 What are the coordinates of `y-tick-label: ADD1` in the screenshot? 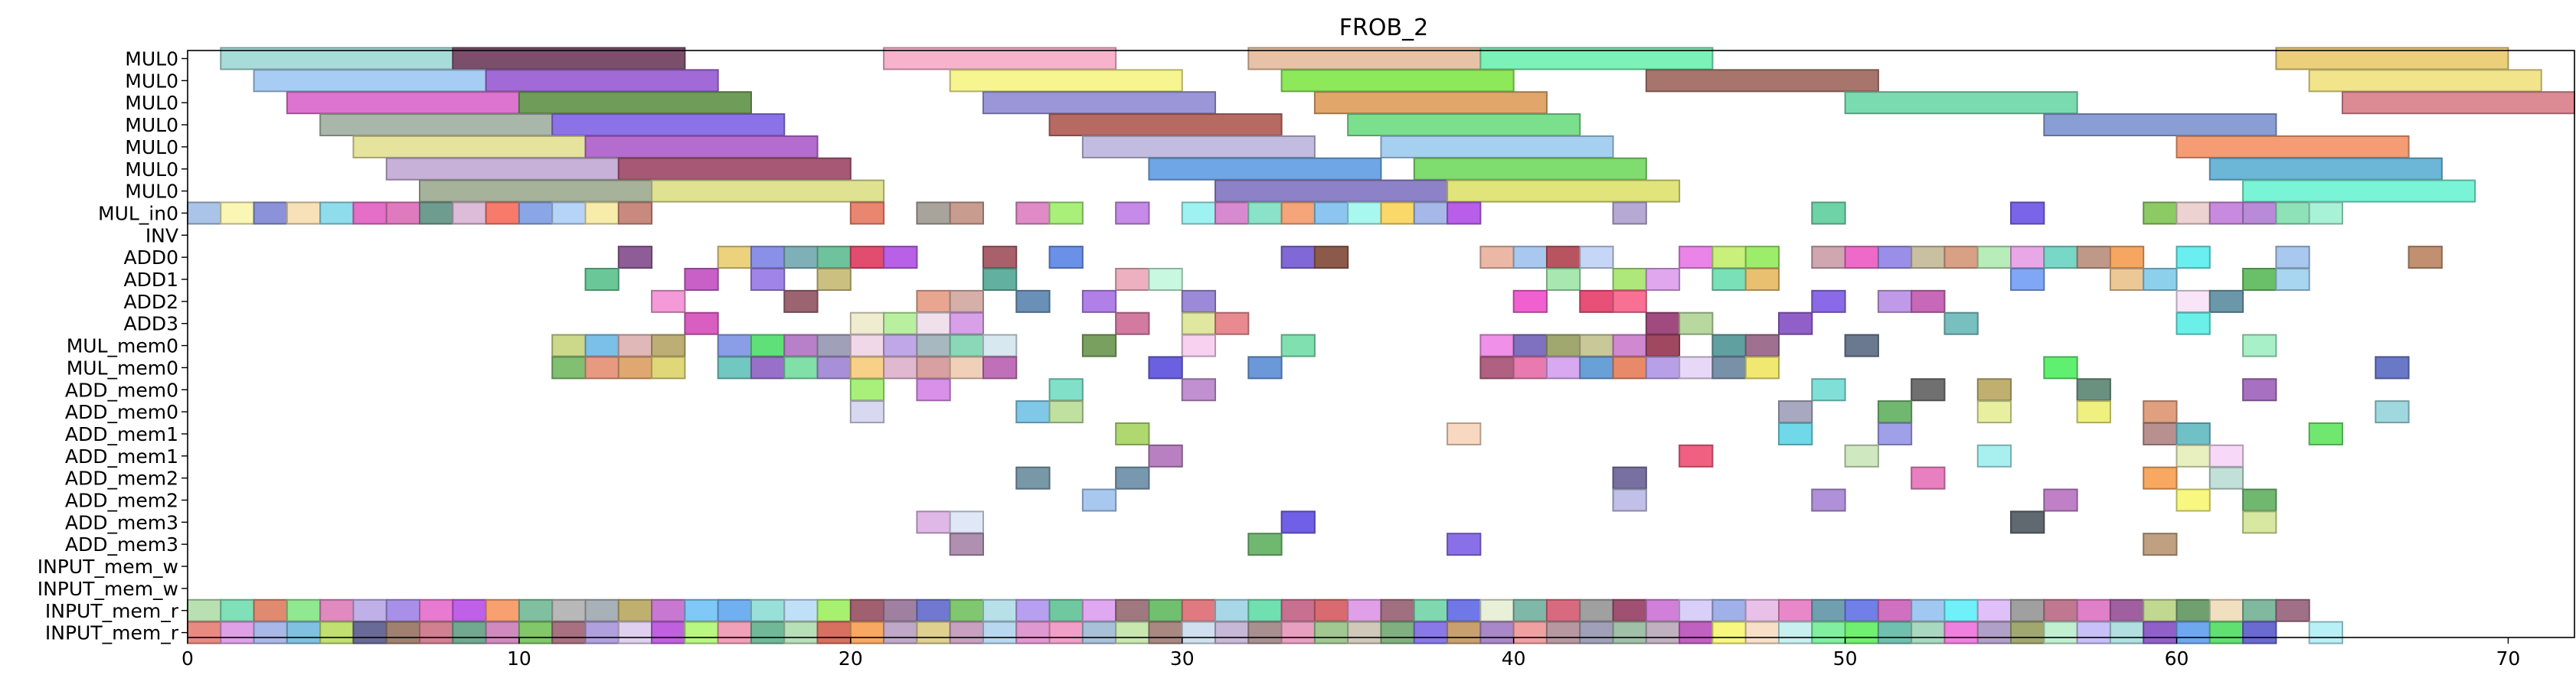 It's located at (150, 280).